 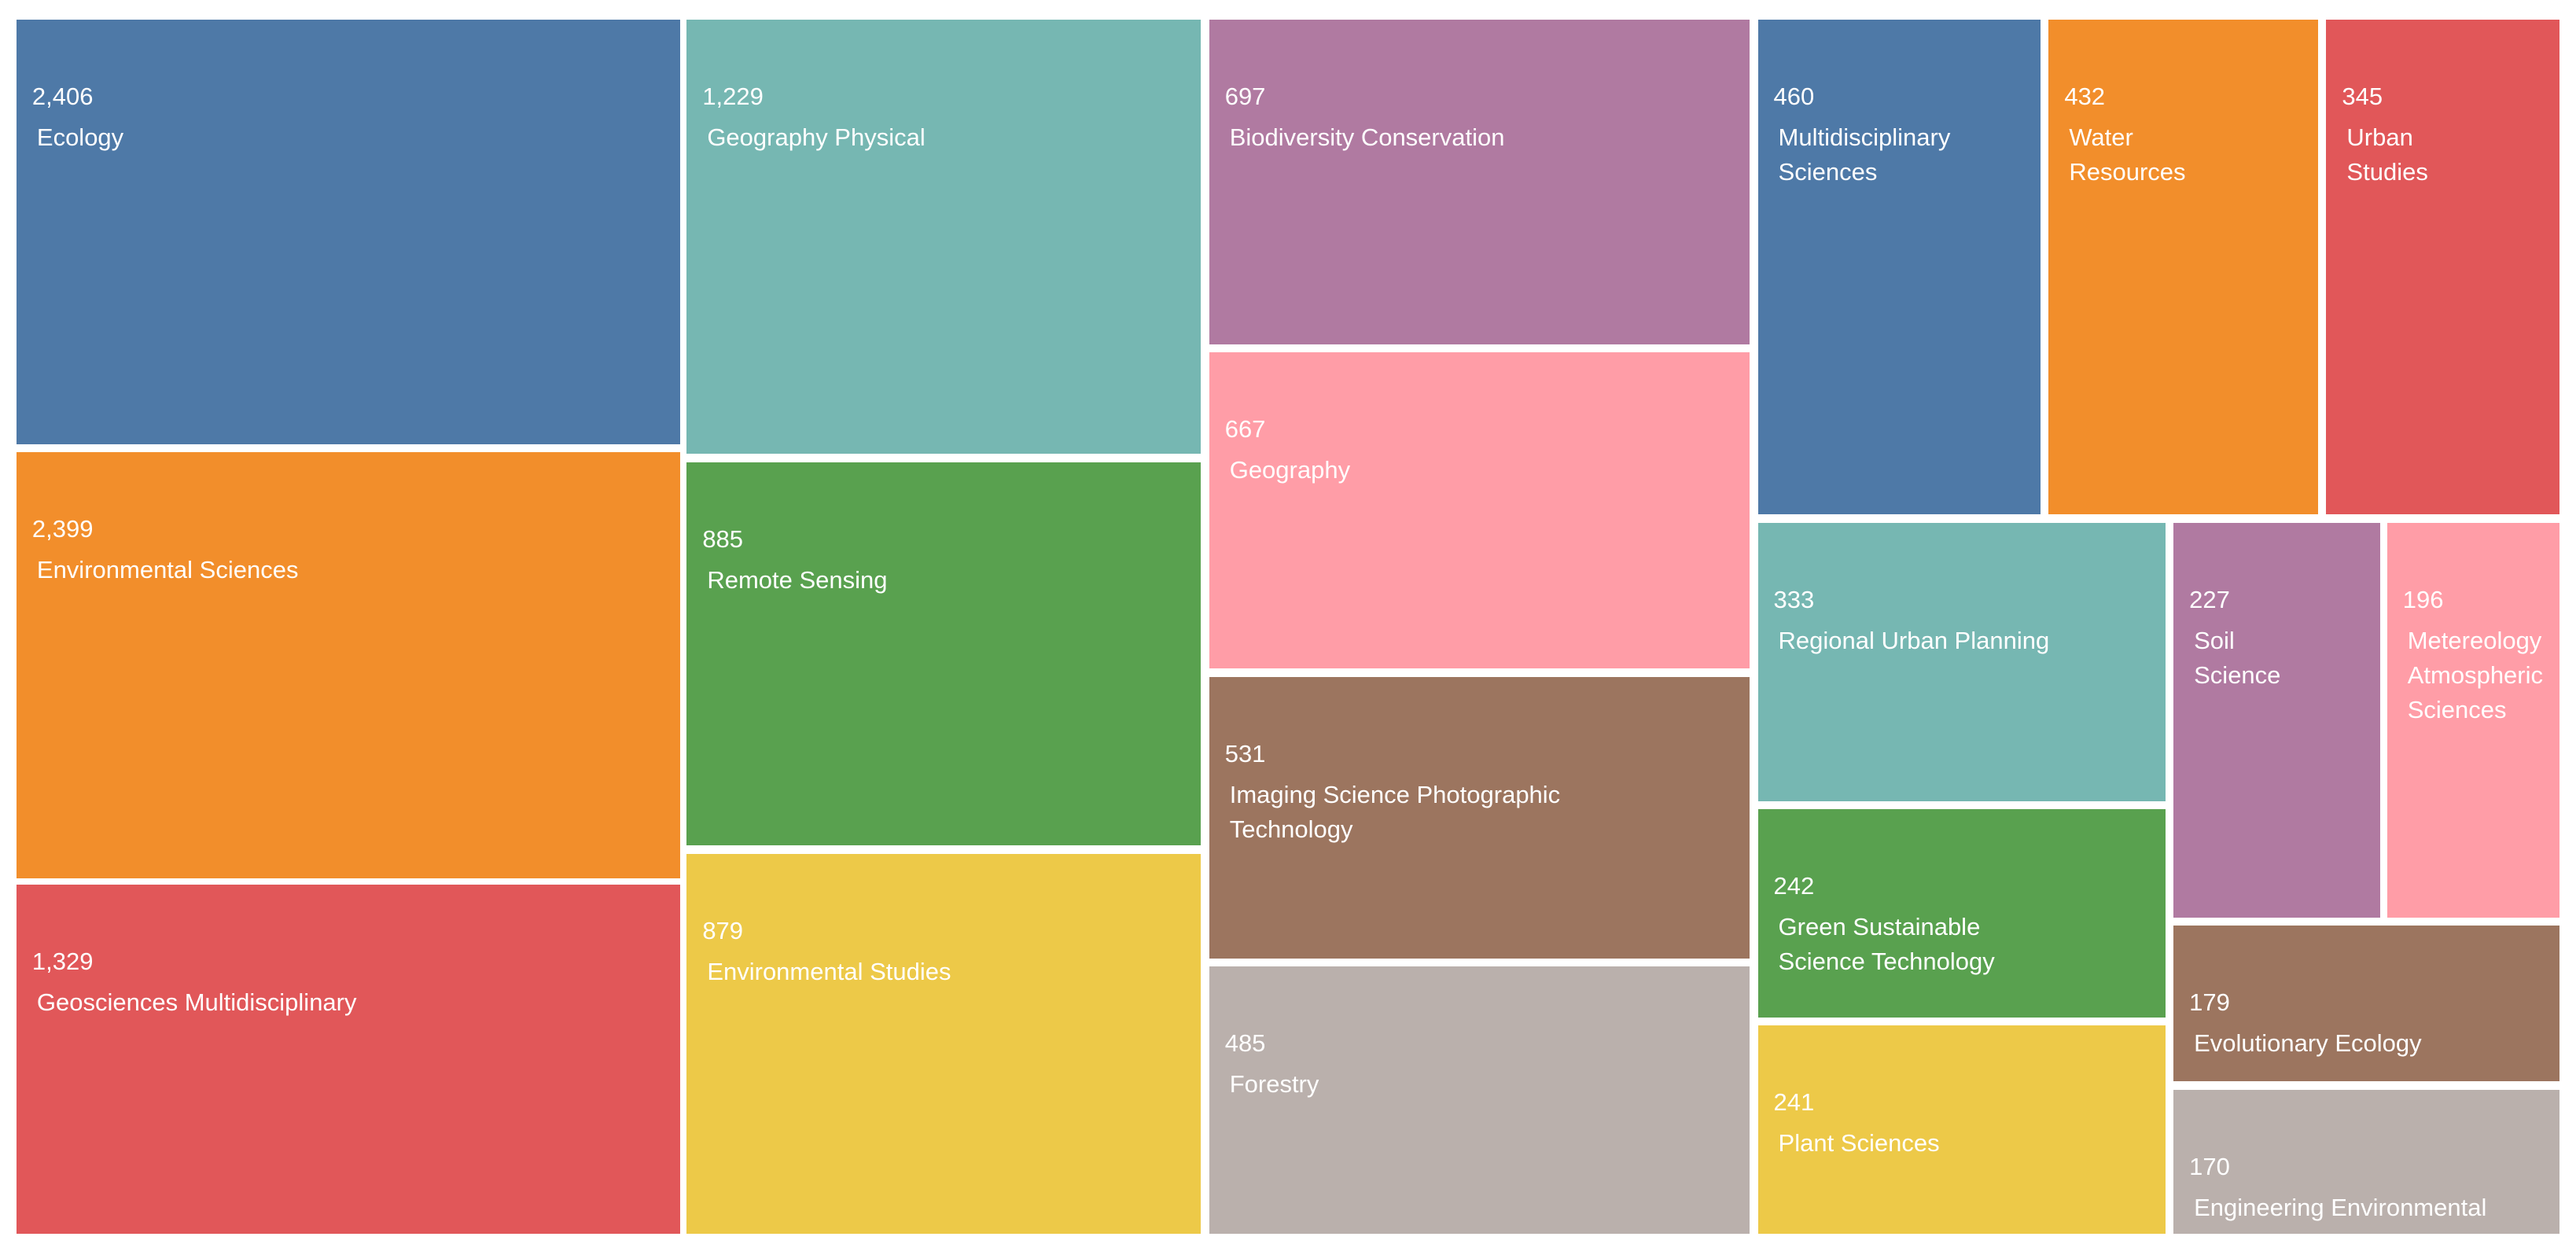 I want to click on tile: 227 Soil Science, so click(x=2277, y=720).